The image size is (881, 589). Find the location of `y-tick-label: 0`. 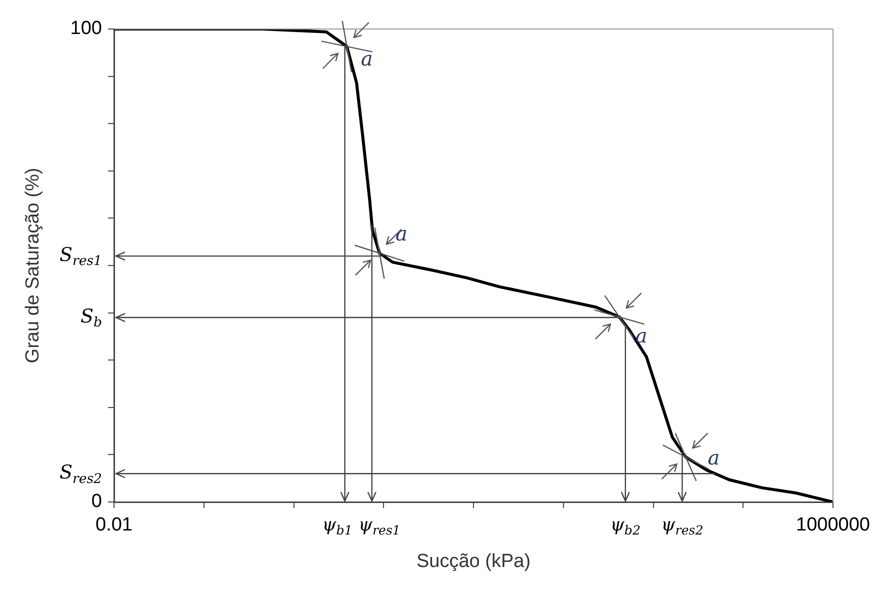

y-tick-label: 0 is located at coordinates (96, 501).